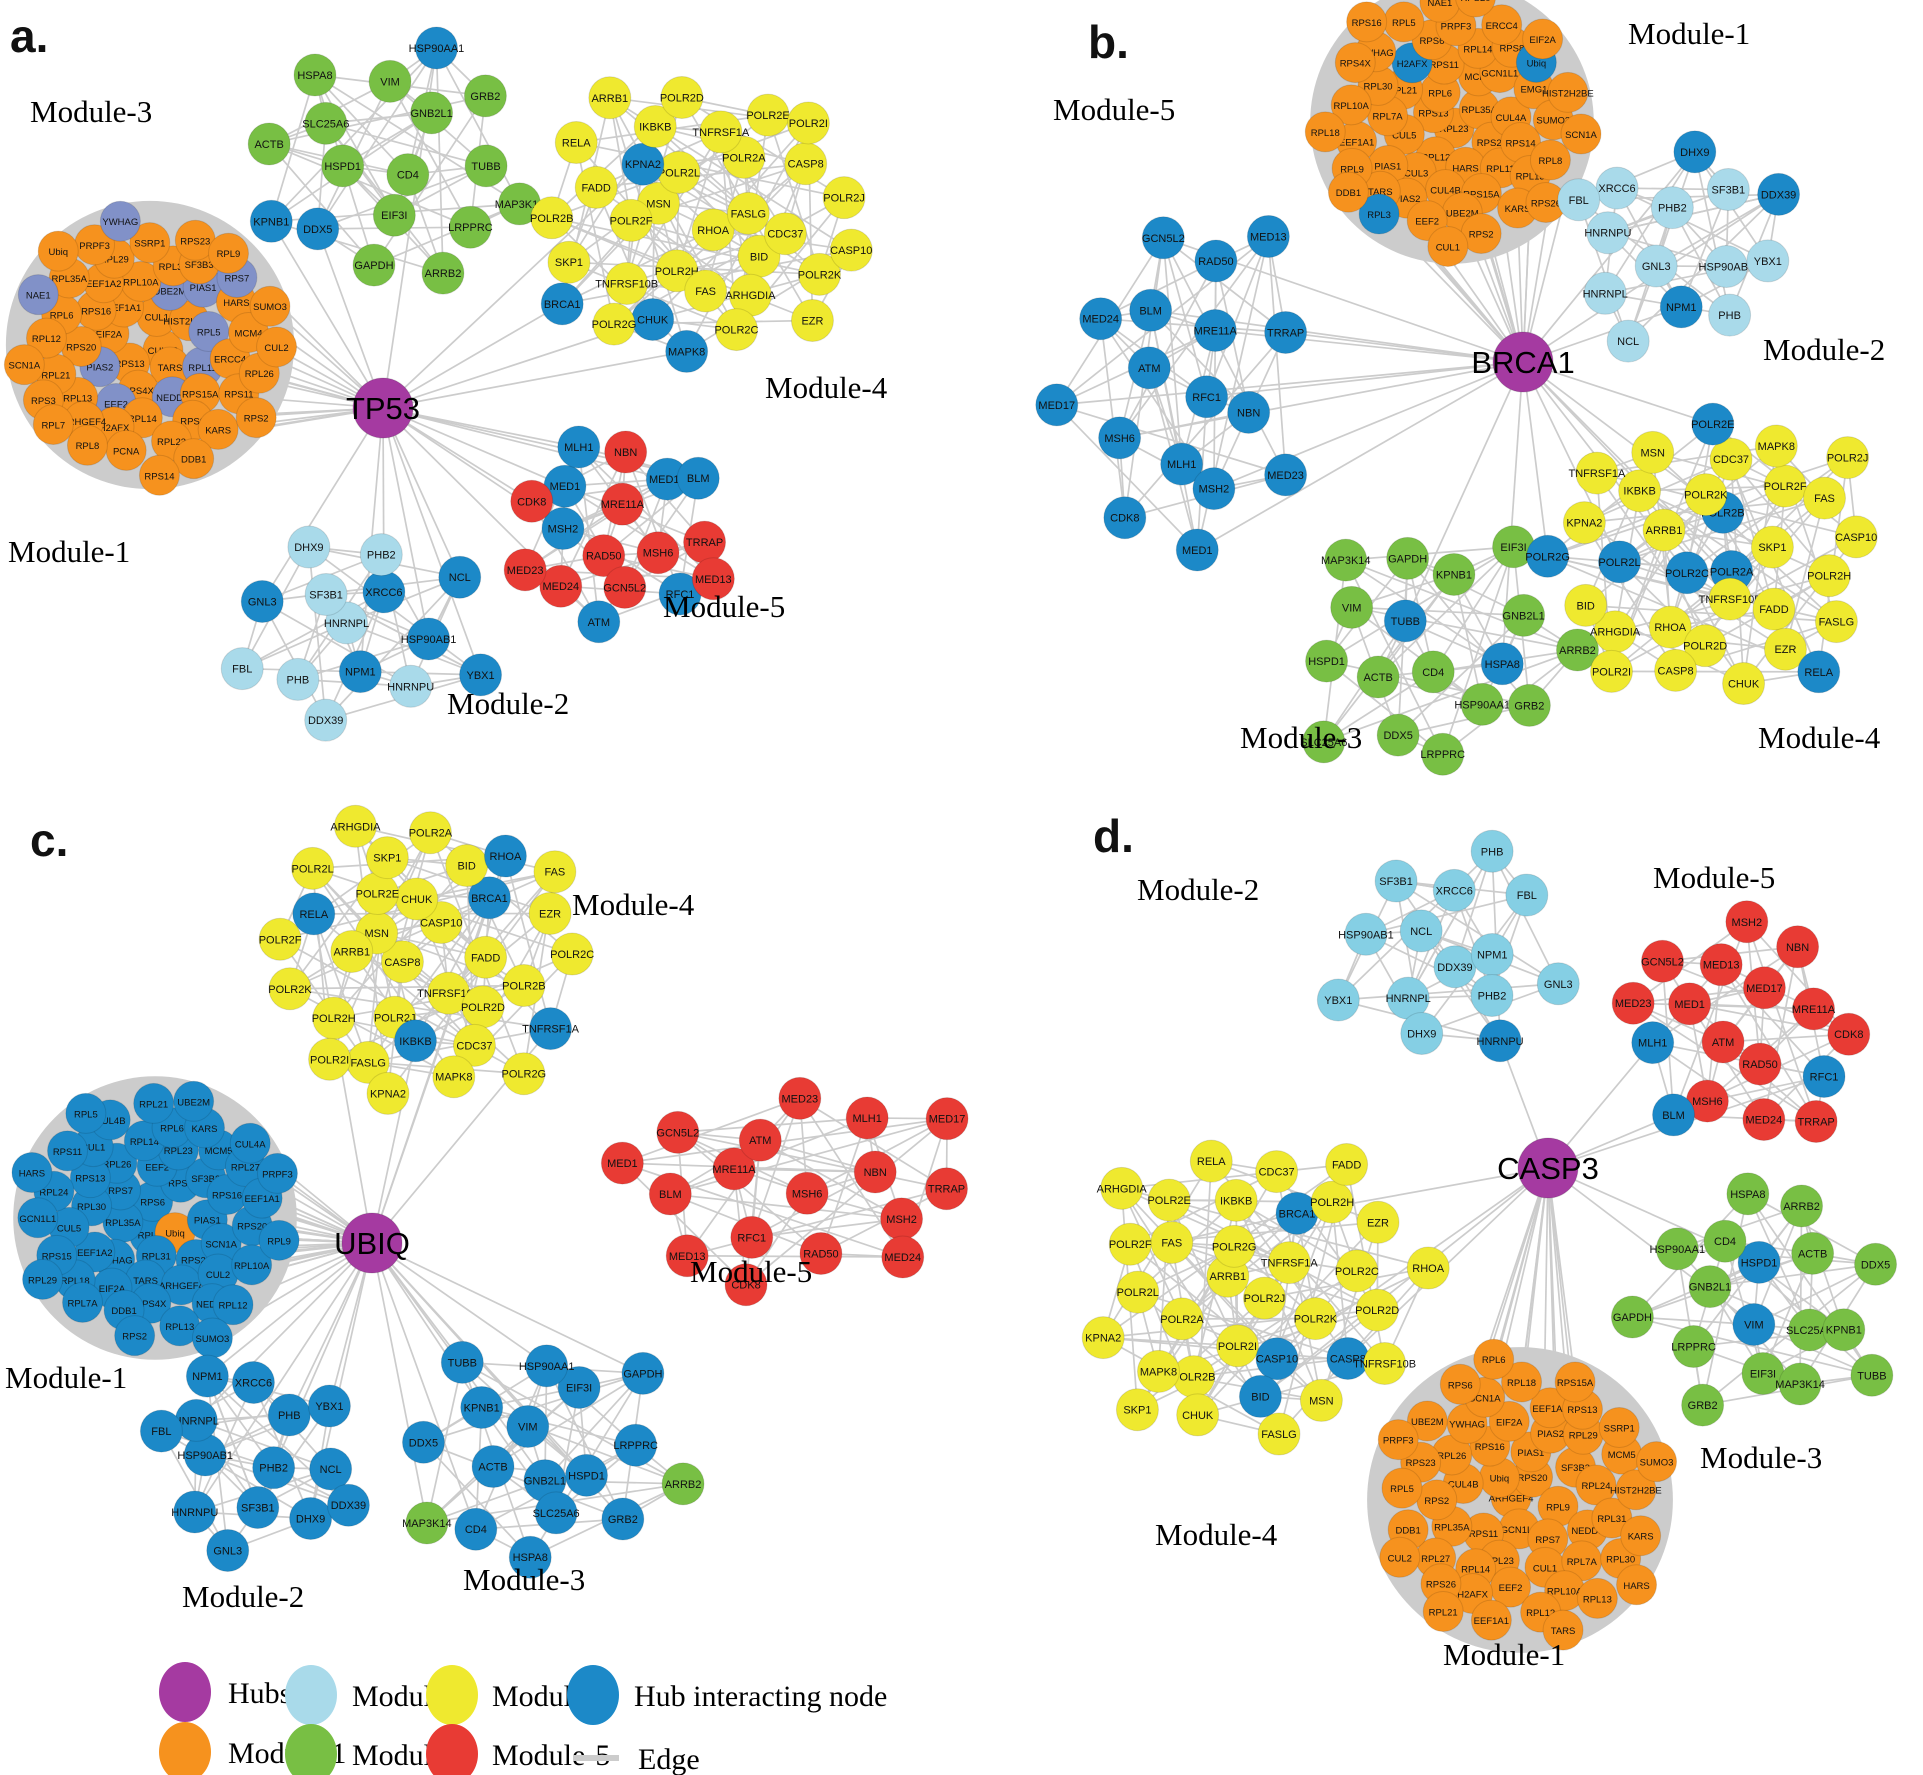 This screenshot has width=1923, height=1775. What do you see at coordinates (746, 1285) in the screenshot?
I see `node-cdk8` at bounding box center [746, 1285].